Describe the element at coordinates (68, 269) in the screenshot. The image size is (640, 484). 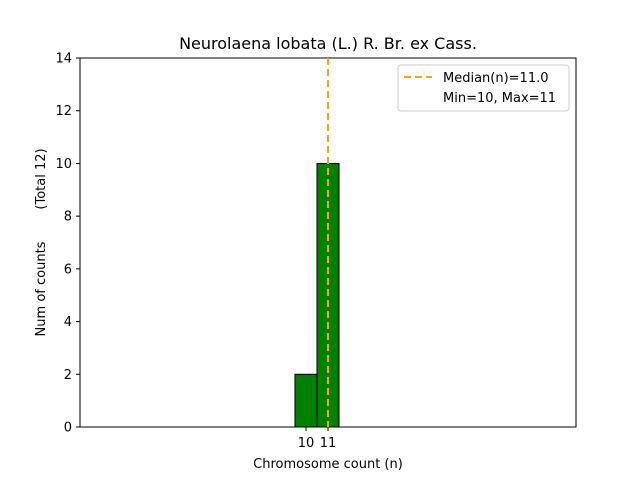
I see `y-tick-label: 6` at that location.